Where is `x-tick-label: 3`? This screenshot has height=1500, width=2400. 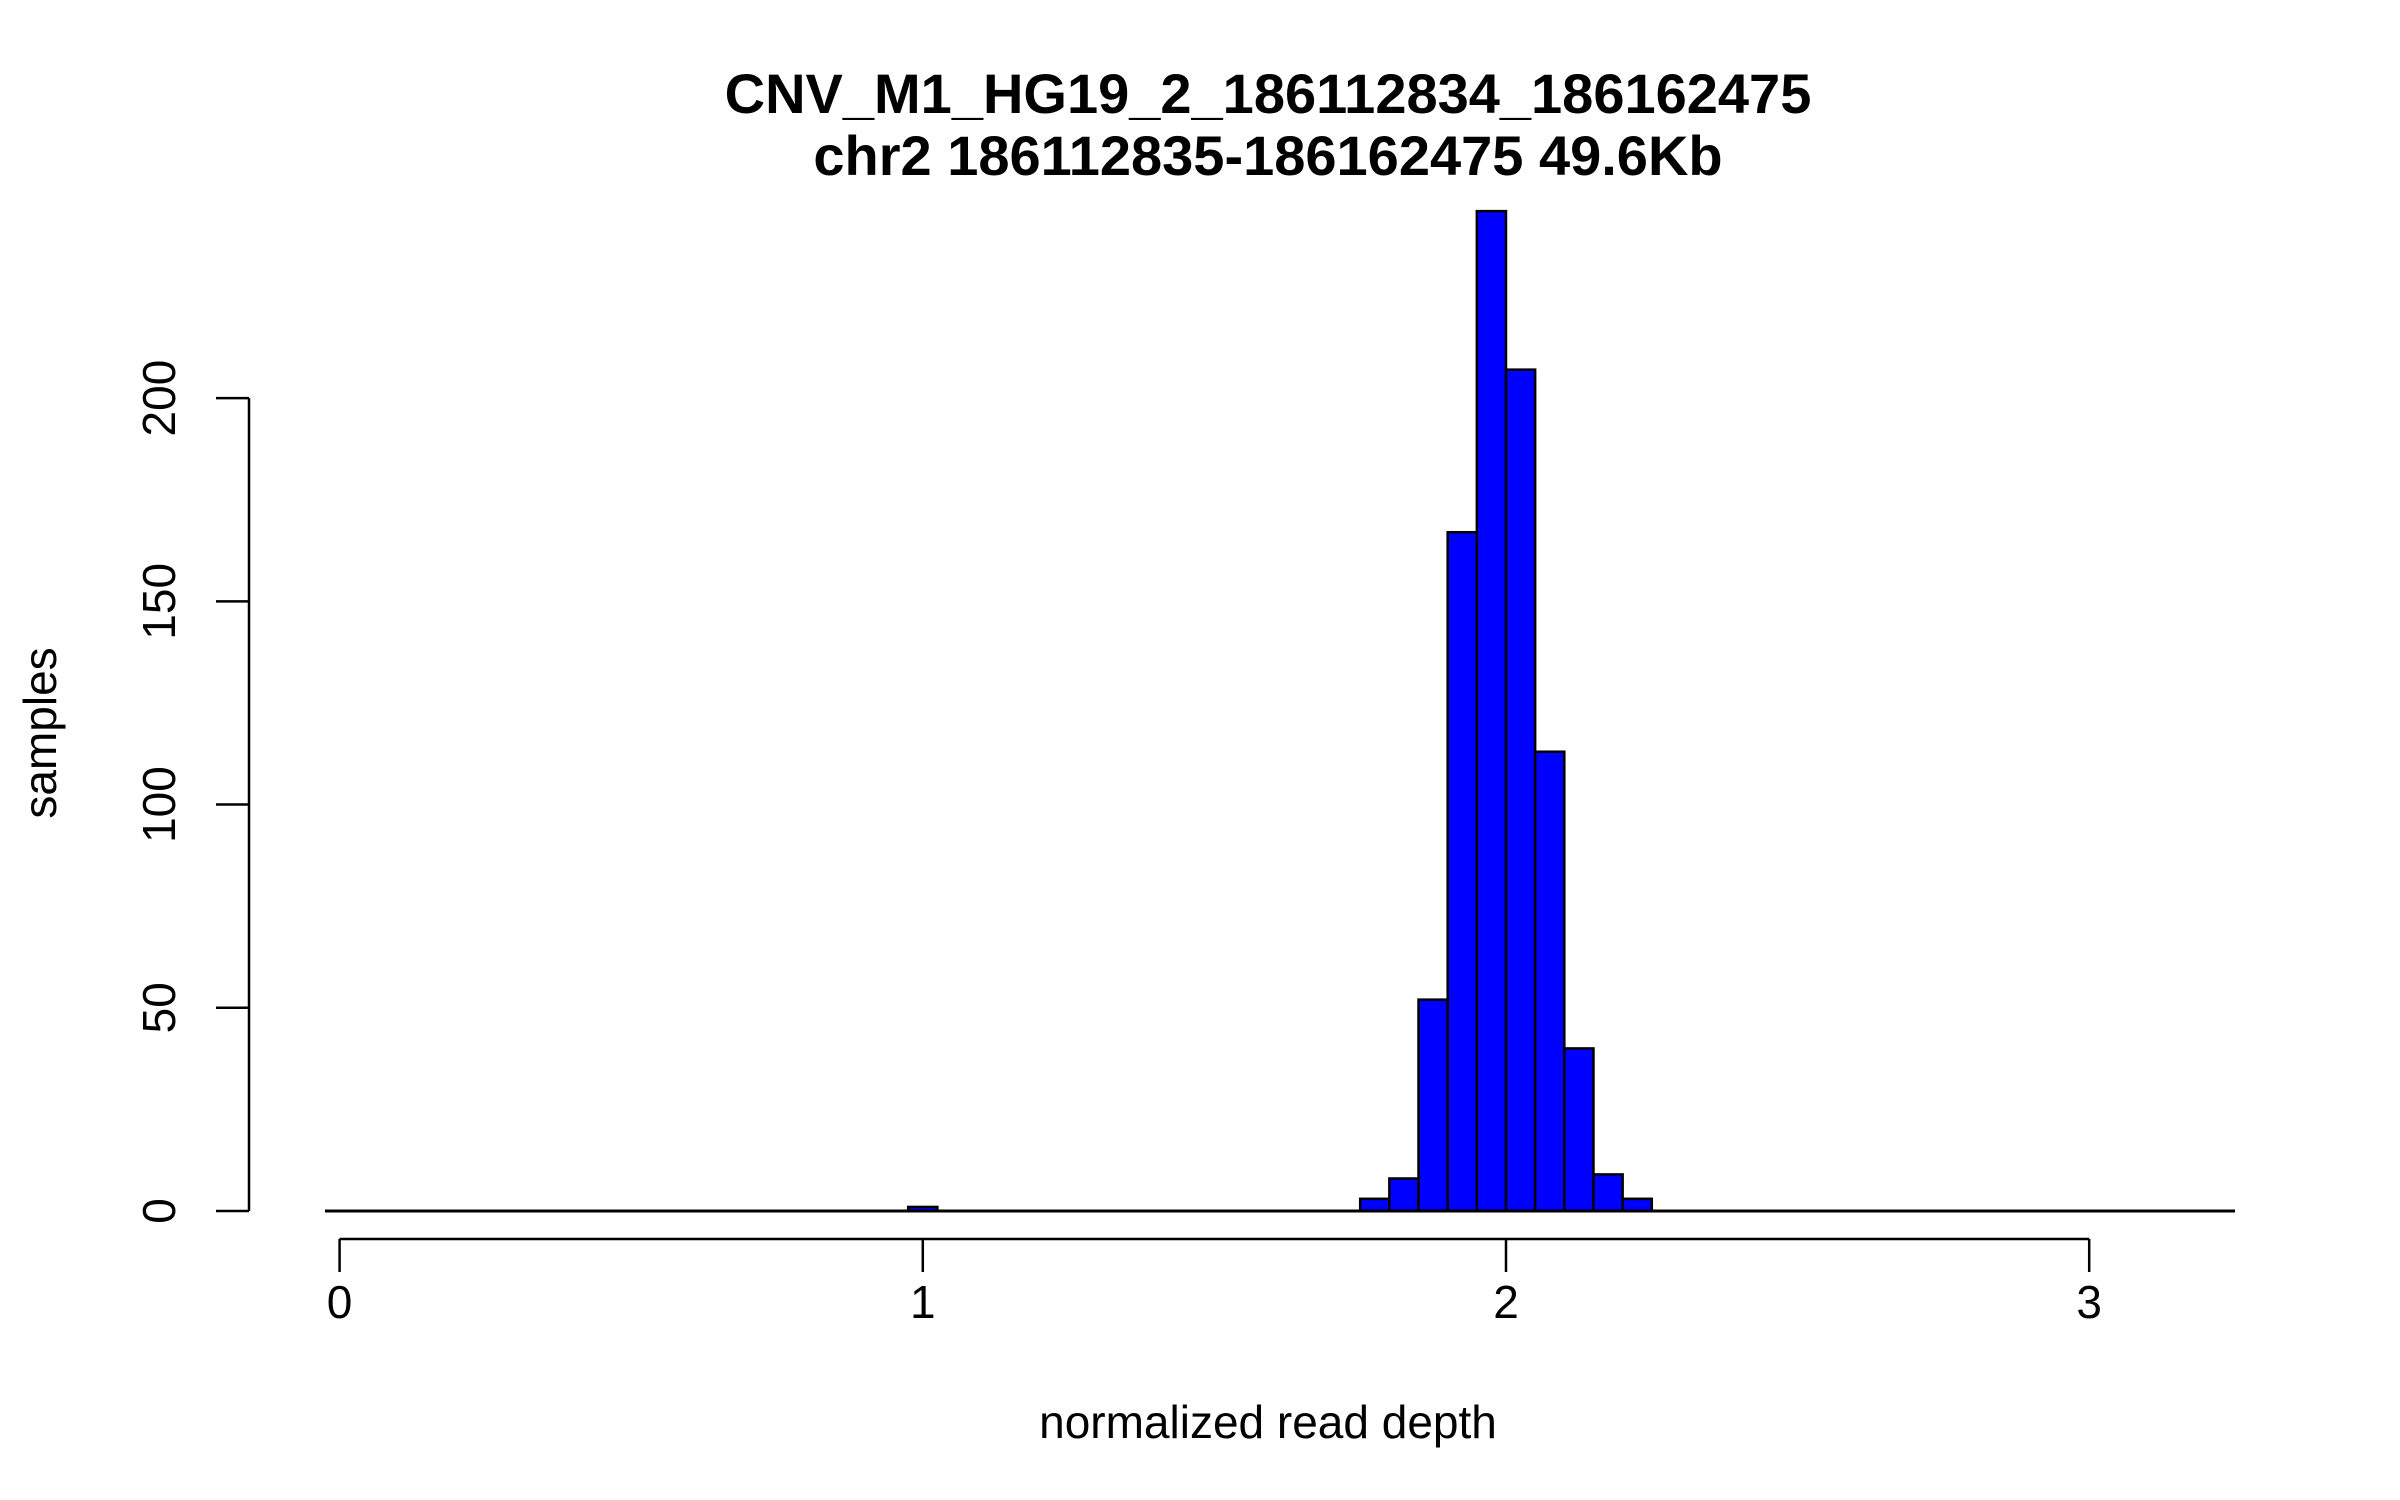 x-tick-label: 3 is located at coordinates (2089, 1302).